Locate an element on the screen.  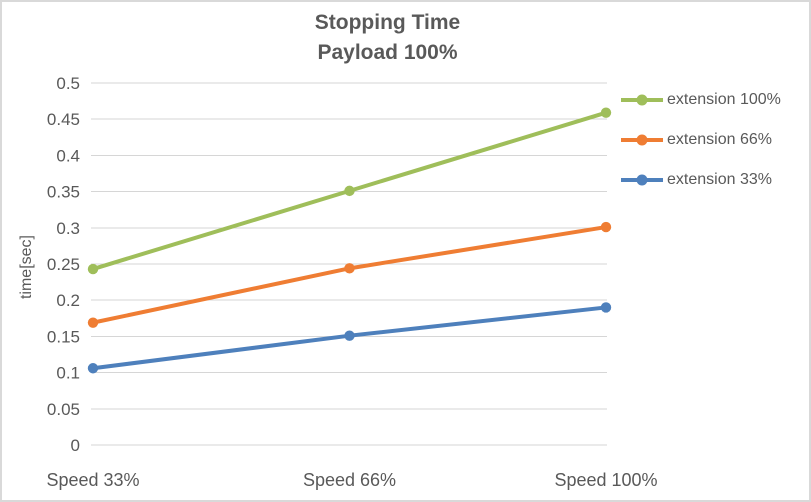
y-tick-label: 0.5 is located at coordinates (68, 83).